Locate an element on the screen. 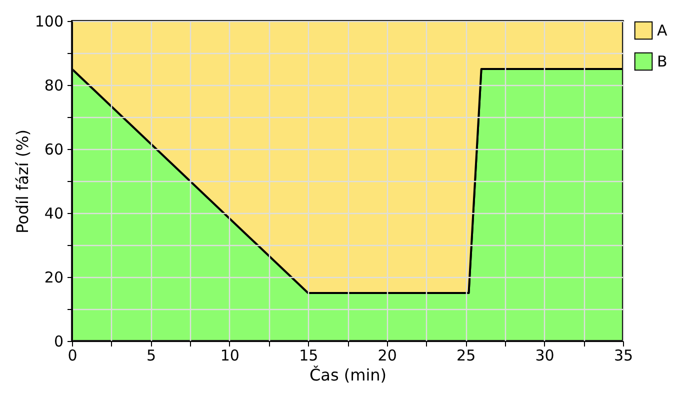 This screenshot has width=691, height=403. x-tick-label: 30 is located at coordinates (544, 355).